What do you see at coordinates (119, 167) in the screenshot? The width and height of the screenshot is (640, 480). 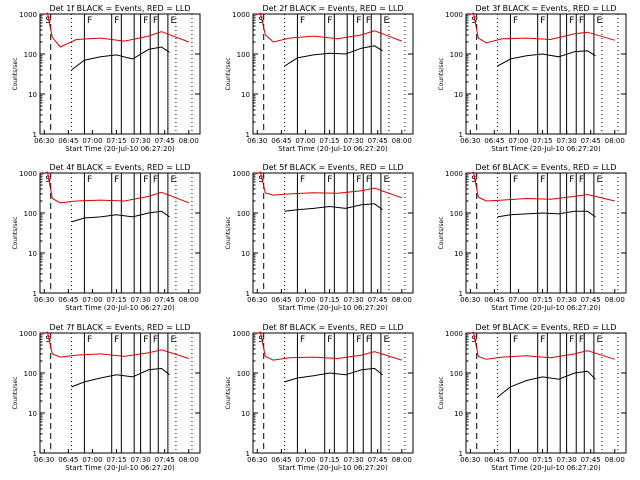 I see `panel-title: Det 4f BLACK = Events, RED = LLD` at bounding box center [119, 167].